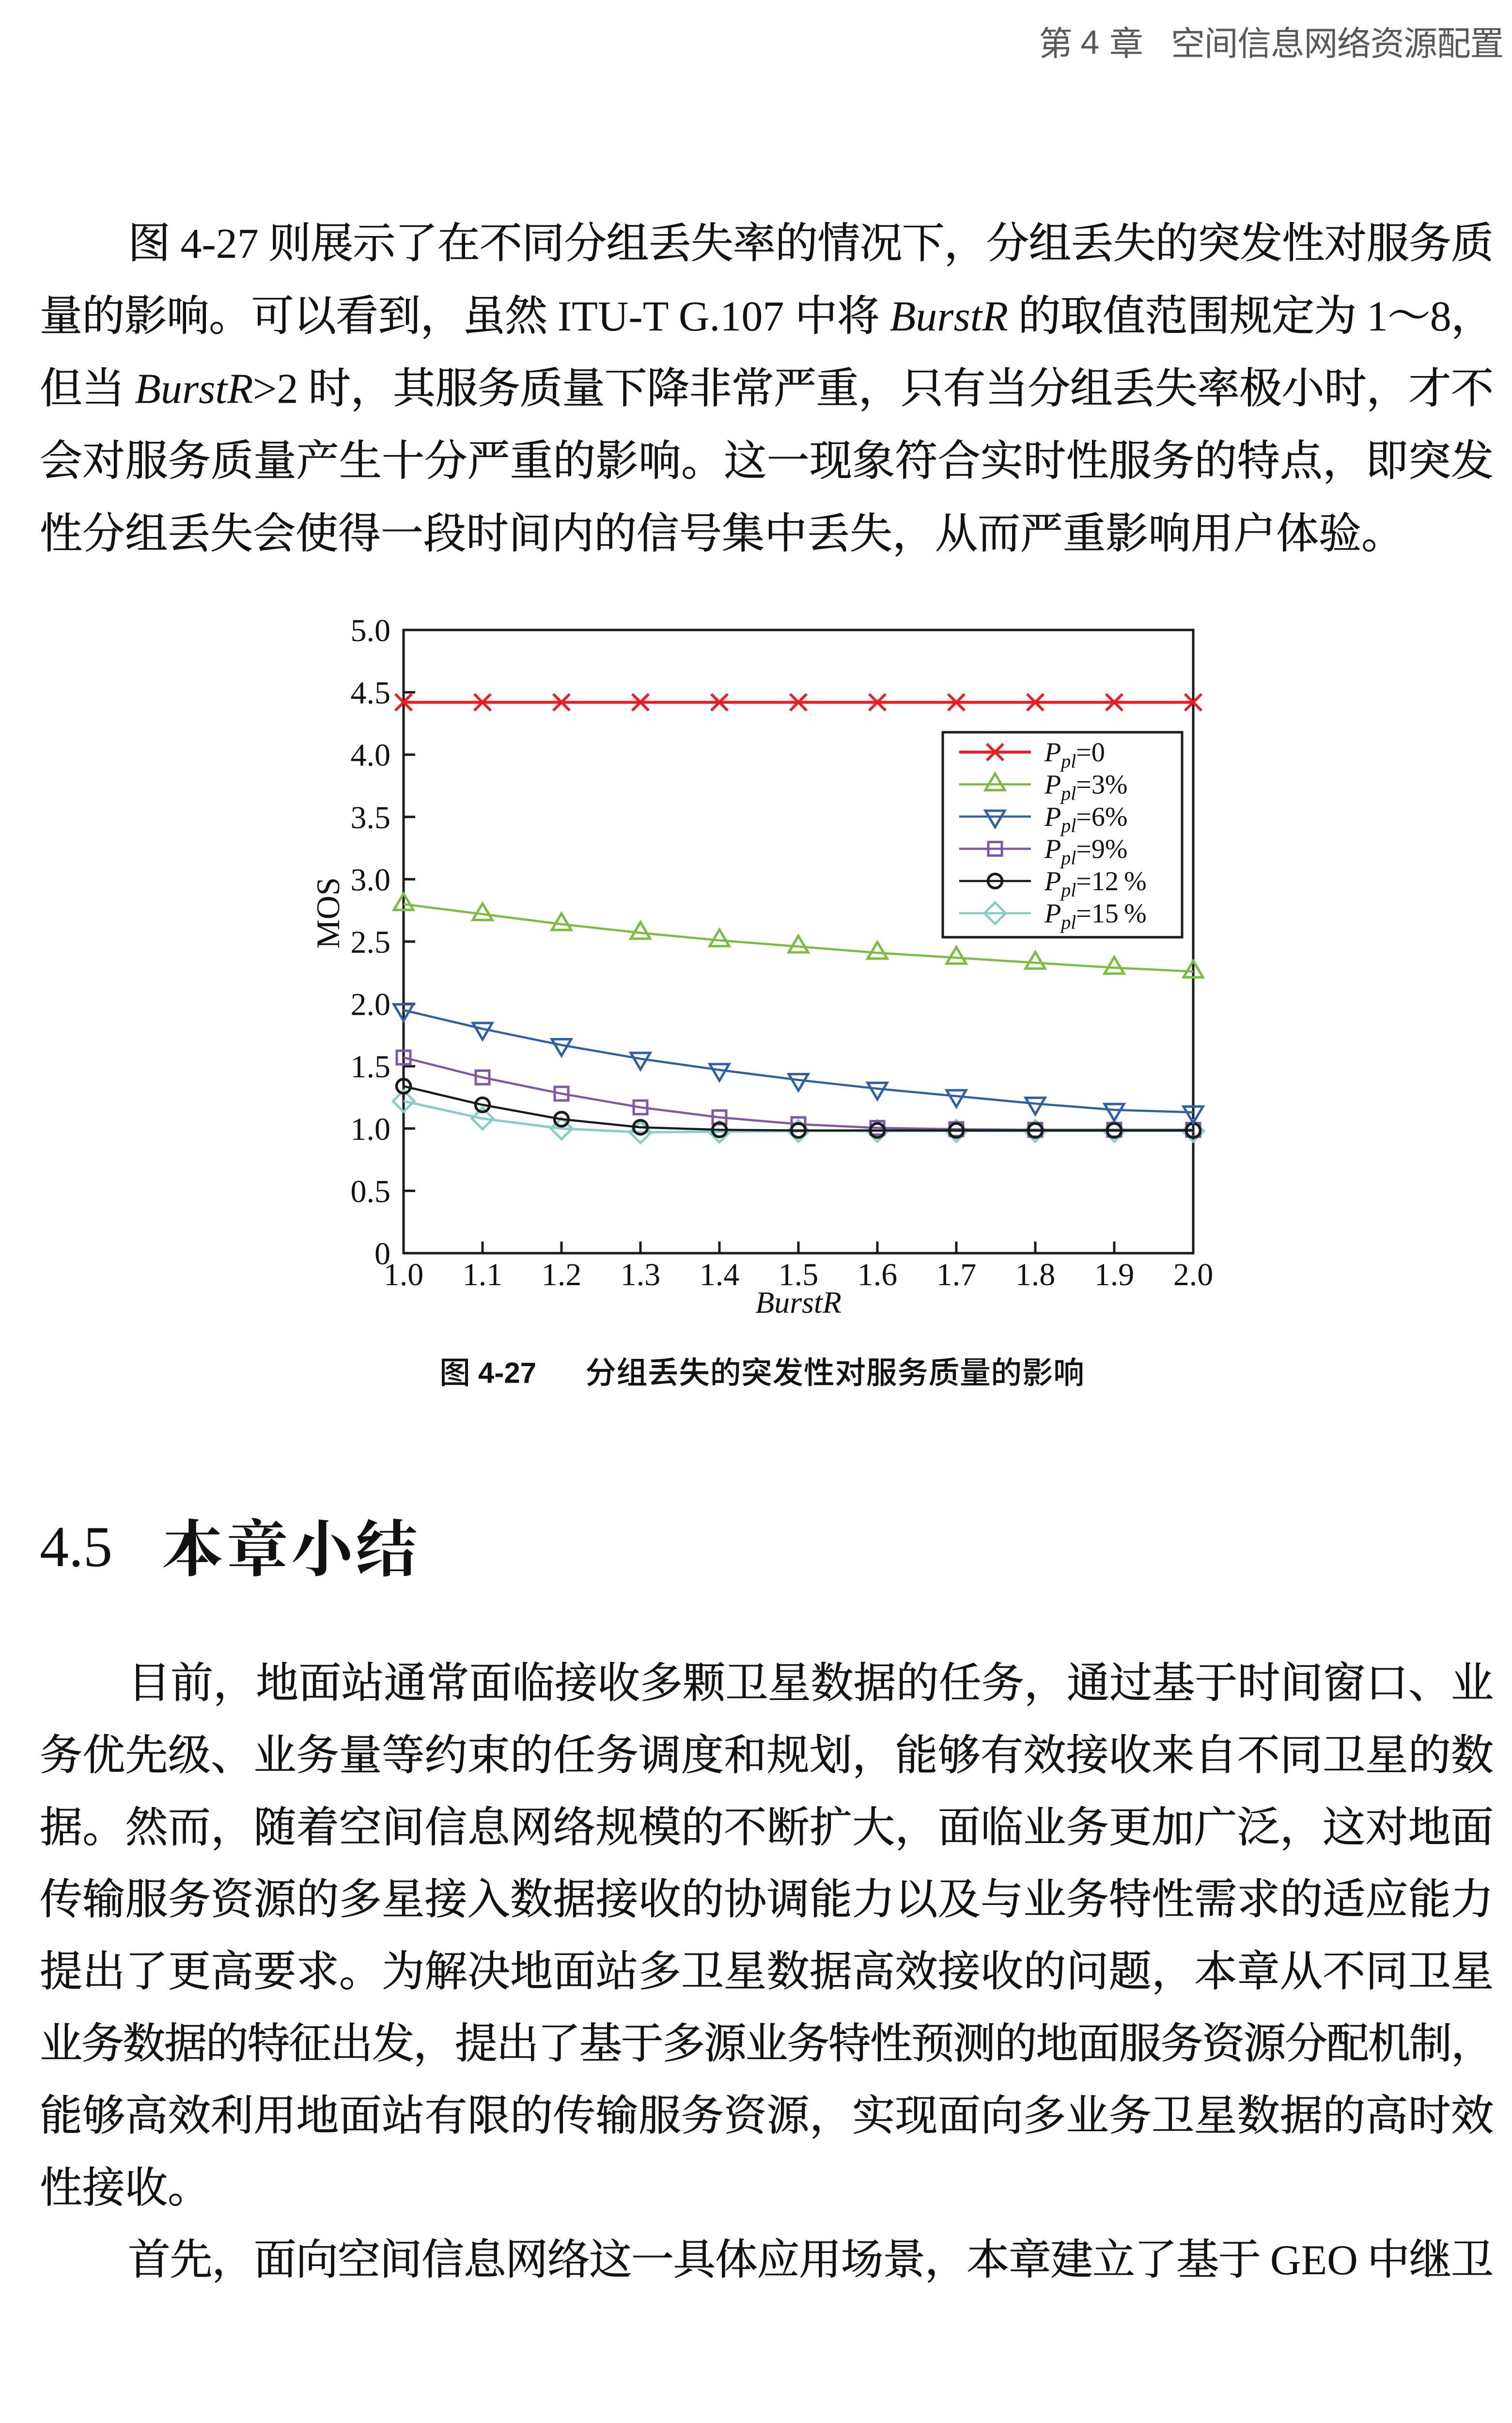 The height and width of the screenshot is (2423, 1512). What do you see at coordinates (483, 1274) in the screenshot?
I see `svg-text: 1.1` at bounding box center [483, 1274].